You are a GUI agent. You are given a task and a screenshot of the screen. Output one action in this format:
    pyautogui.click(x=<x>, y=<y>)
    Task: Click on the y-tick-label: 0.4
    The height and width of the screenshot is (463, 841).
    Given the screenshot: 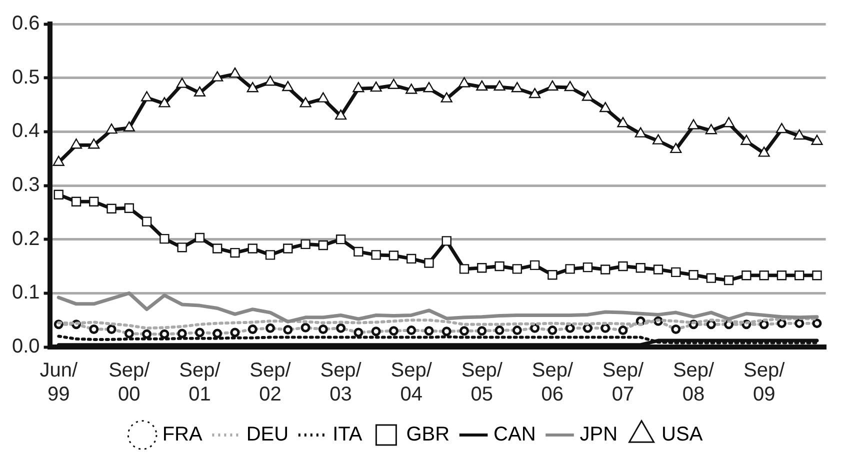 What is the action you would take?
    pyautogui.click(x=26, y=131)
    